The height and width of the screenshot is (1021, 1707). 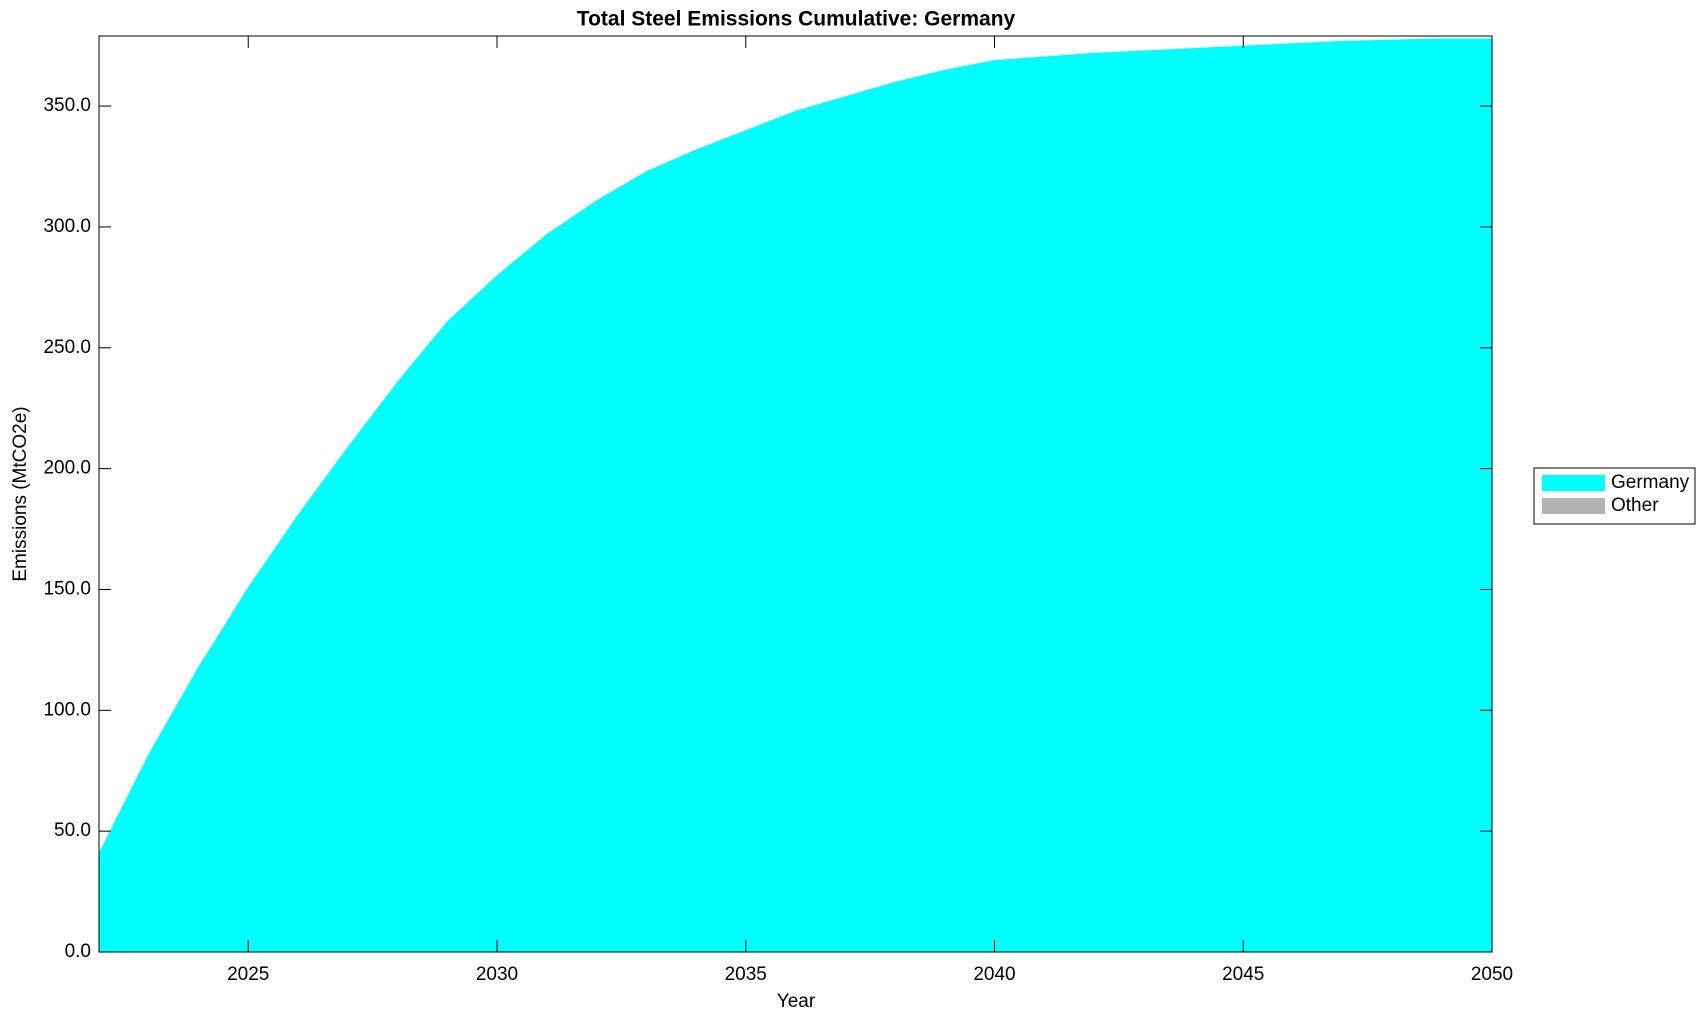 I want to click on x-tick-label: 2040, so click(x=994, y=974).